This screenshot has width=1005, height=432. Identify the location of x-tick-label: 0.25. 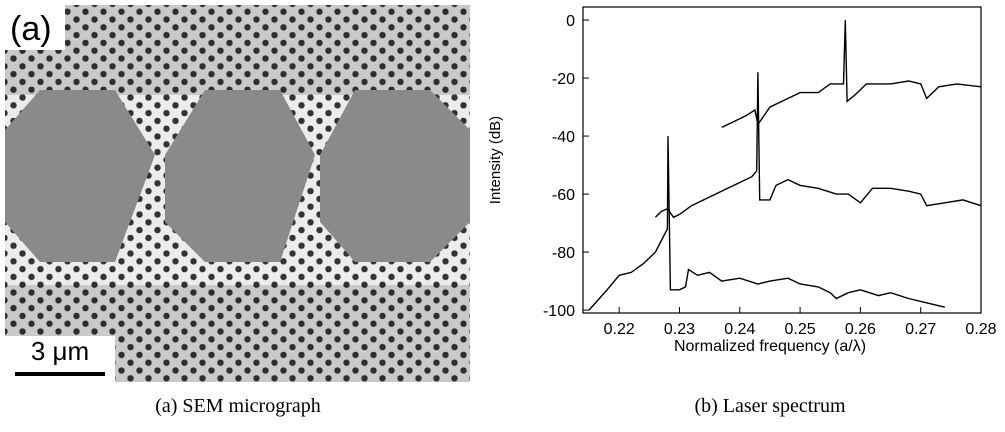
(800, 329).